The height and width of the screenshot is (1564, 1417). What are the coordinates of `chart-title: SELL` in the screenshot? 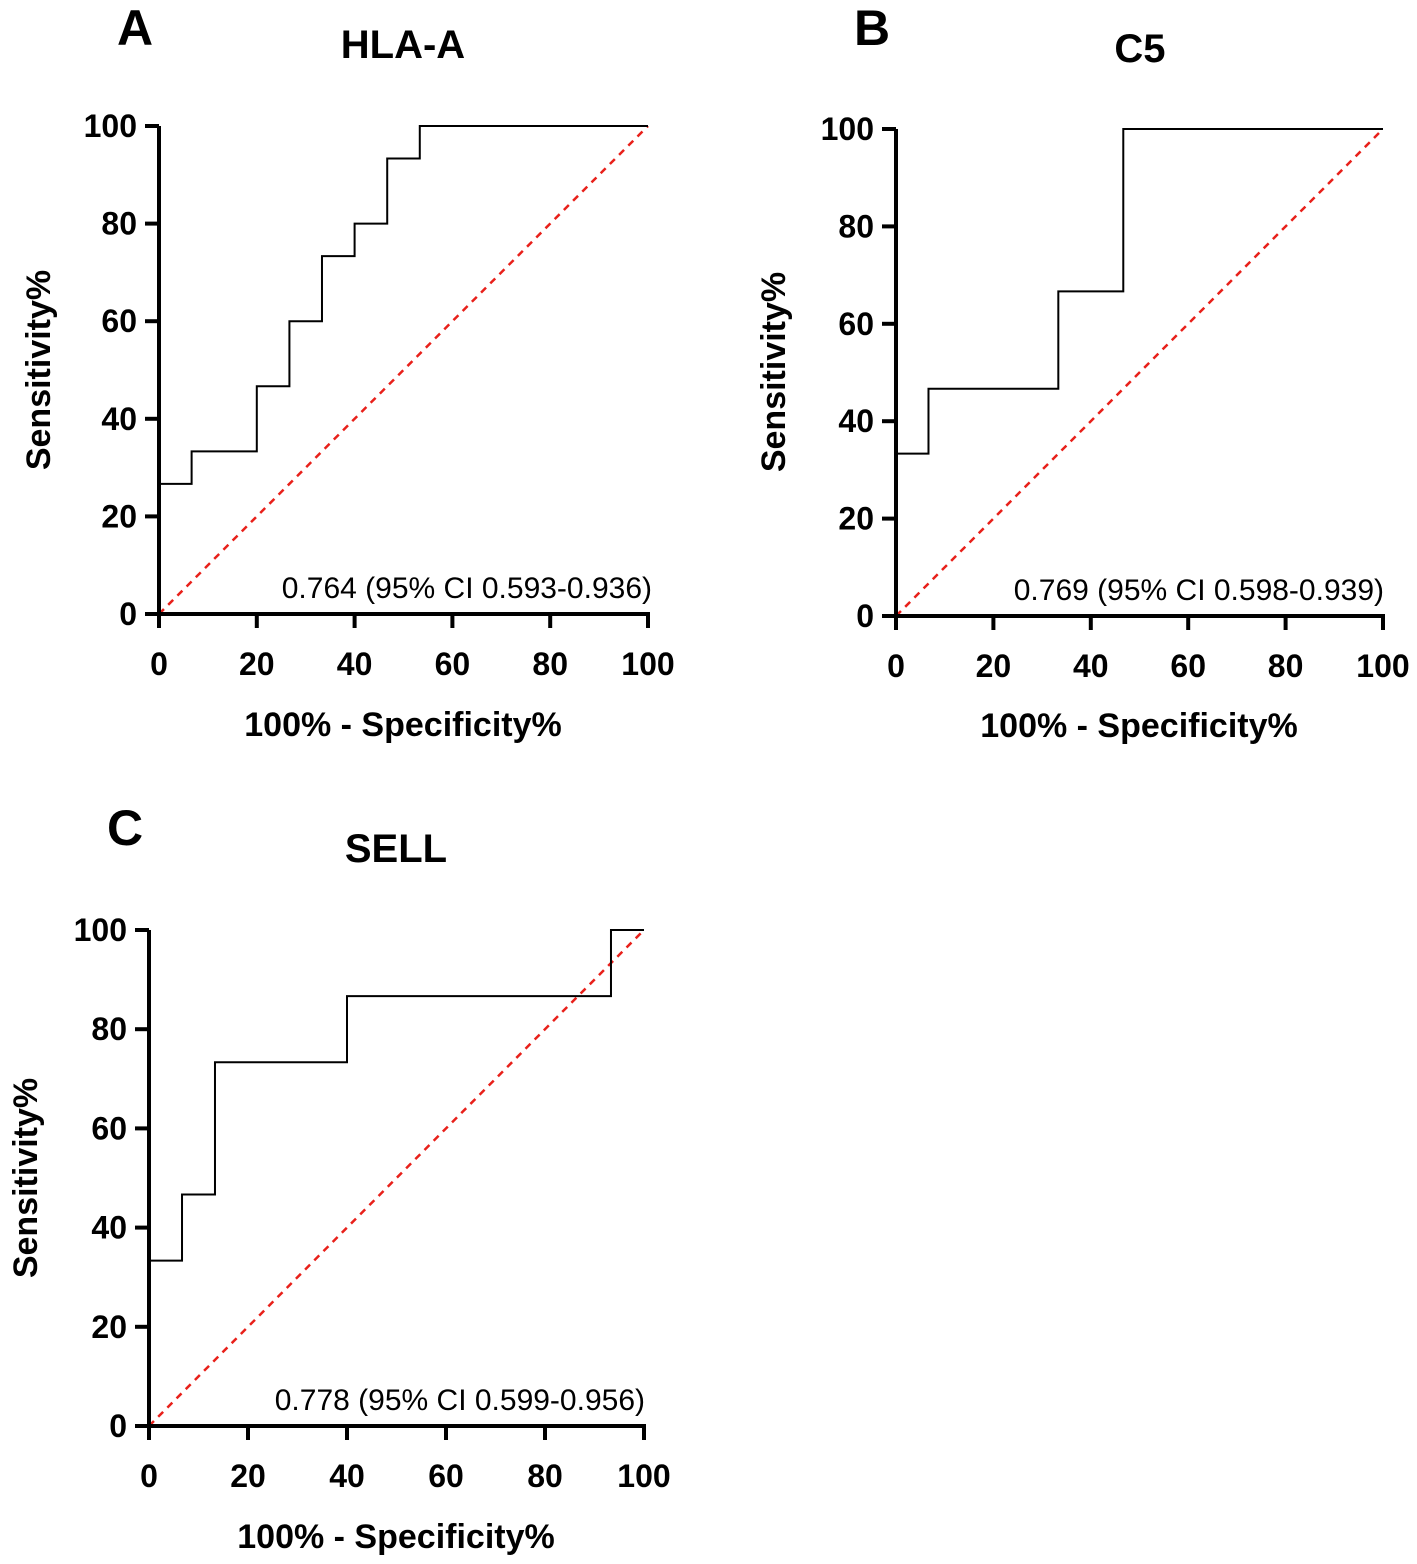 It's located at (396, 849).